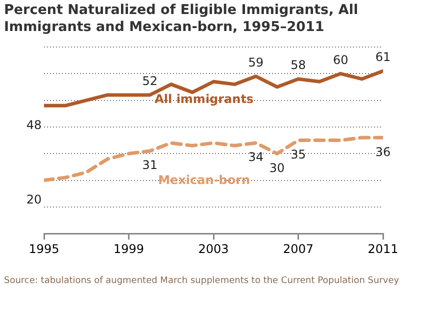 This screenshot has width=424, height=327. Describe the element at coordinates (204, 180) in the screenshot. I see `series-label: Mexican-born` at that location.